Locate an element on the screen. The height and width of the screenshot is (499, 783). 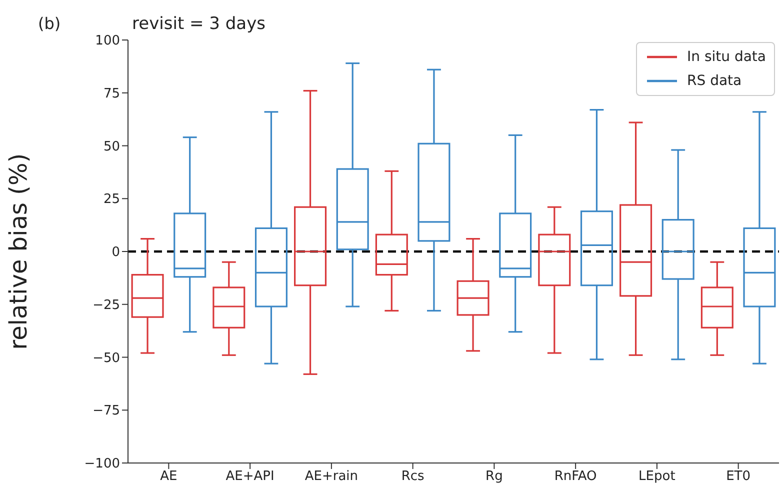
y-tick-label: 50 is located at coordinates (111, 146).